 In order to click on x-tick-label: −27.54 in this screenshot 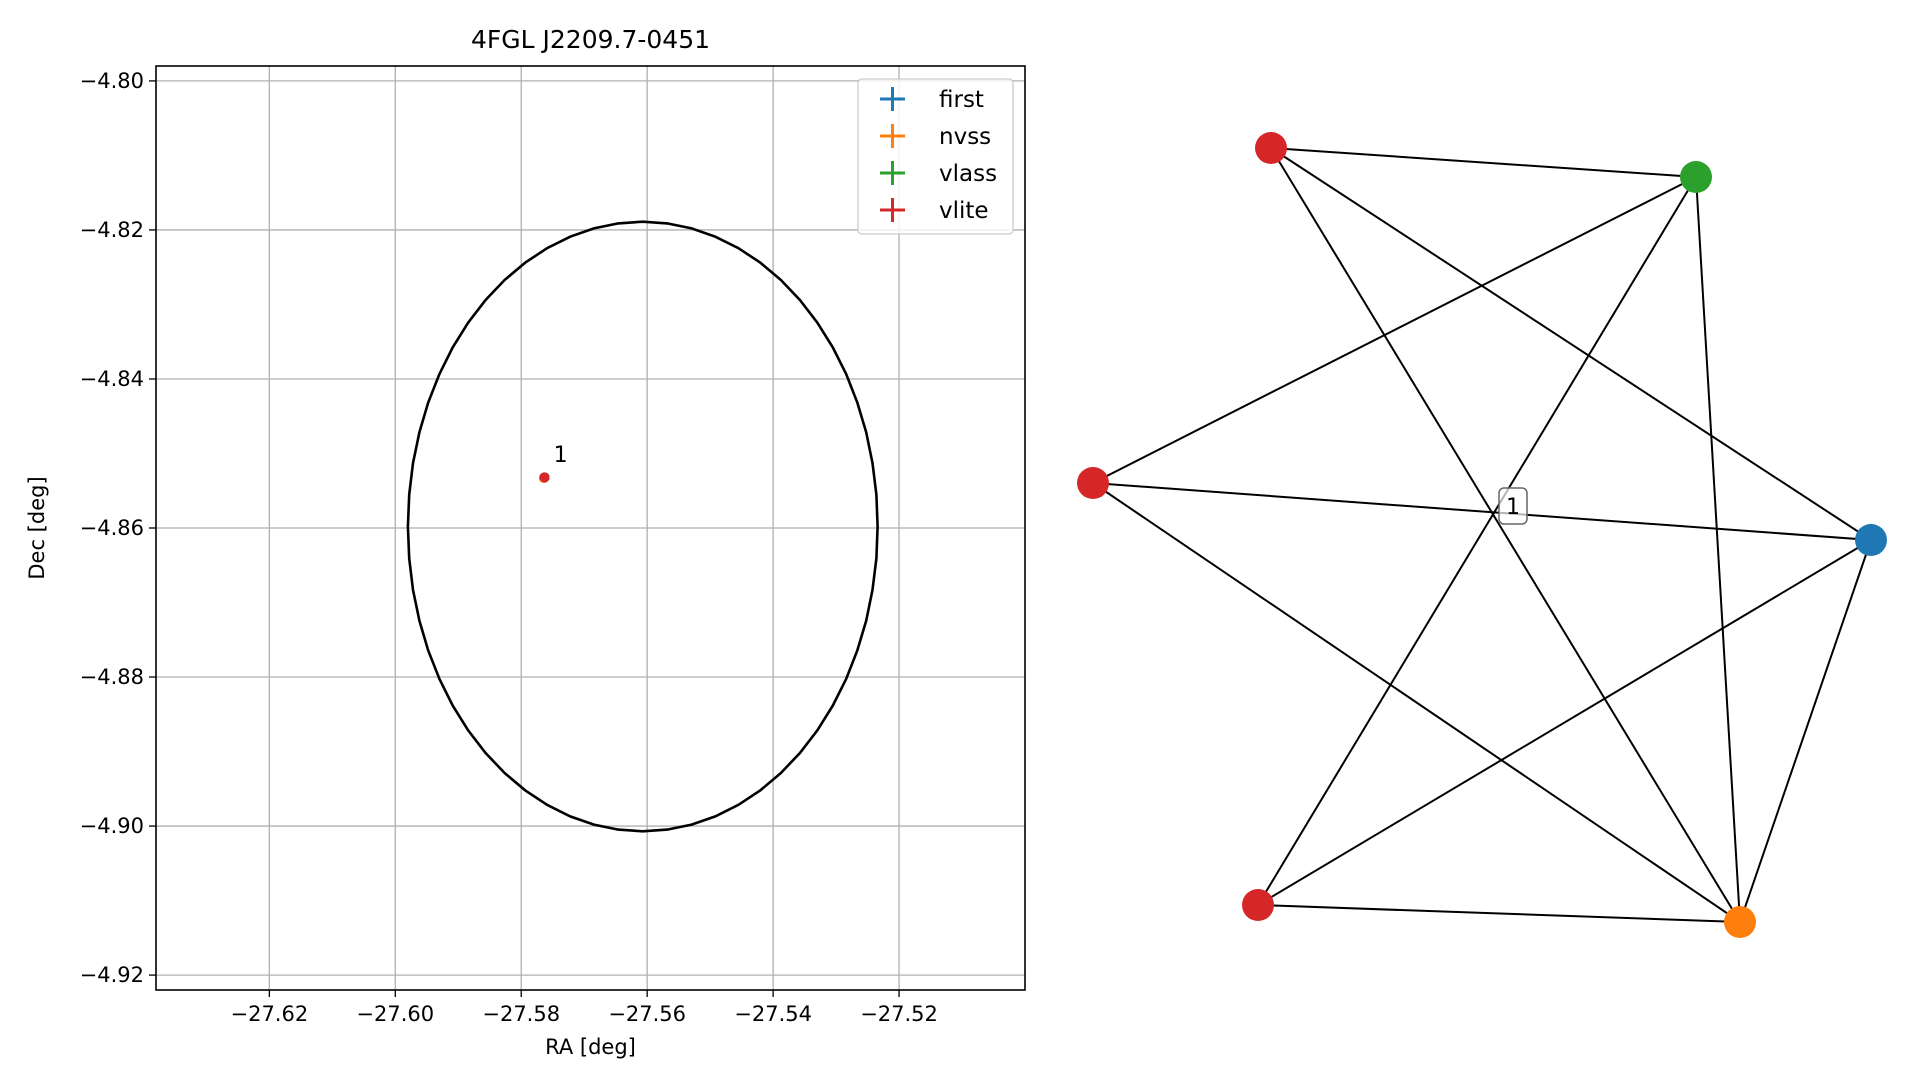, I will do `click(773, 1014)`.